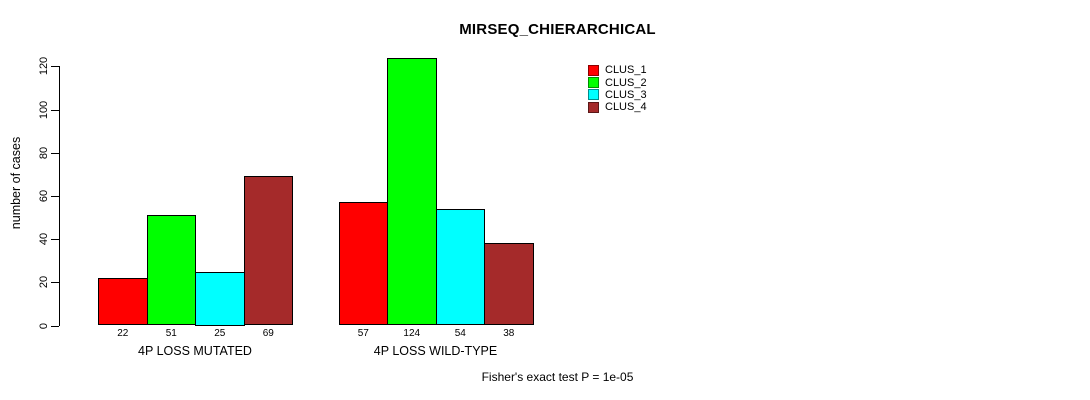  Describe the element at coordinates (44, 239) in the screenshot. I see `y-axis-tick-label: 40` at that location.